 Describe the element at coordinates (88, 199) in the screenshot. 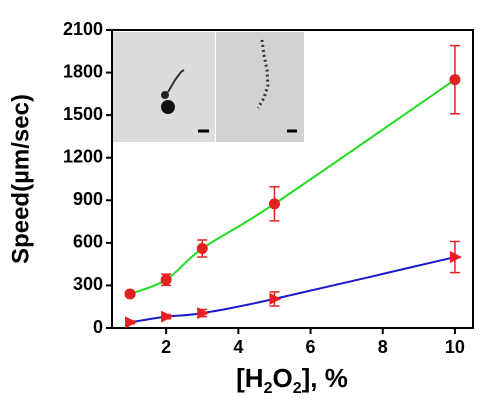

I see `y-tick-label: 900` at that location.